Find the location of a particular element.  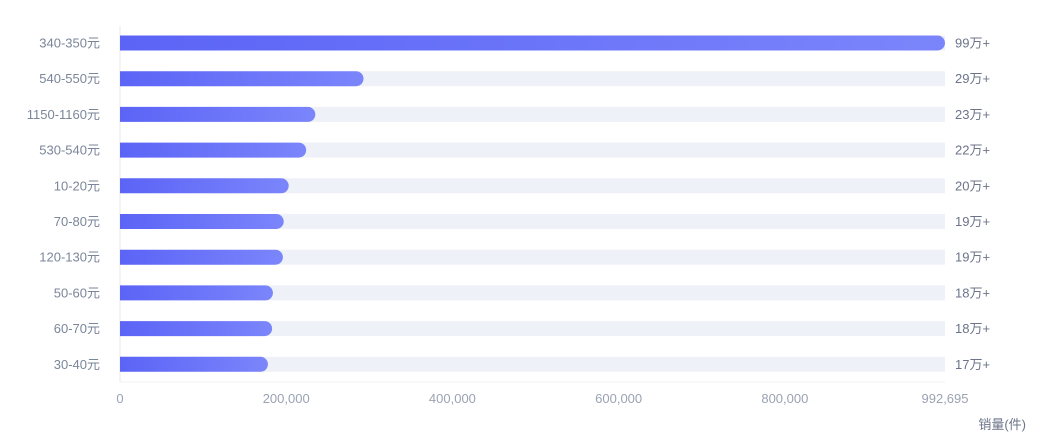

category-label: 10-20元 is located at coordinates (77, 185).